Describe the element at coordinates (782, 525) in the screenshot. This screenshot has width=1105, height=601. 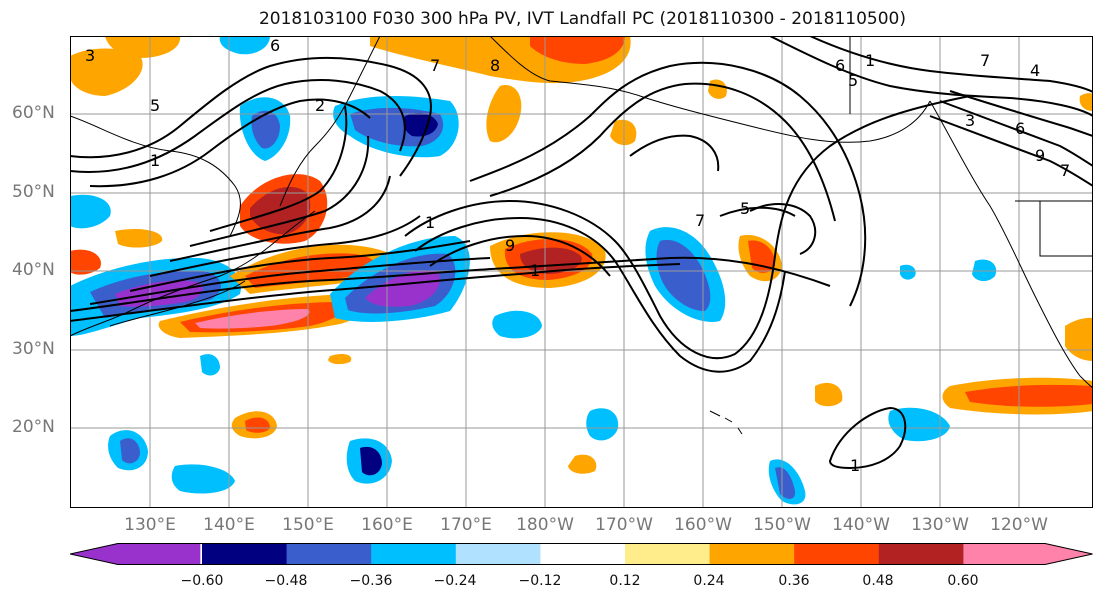
I see `lon-label: 150°W` at that location.